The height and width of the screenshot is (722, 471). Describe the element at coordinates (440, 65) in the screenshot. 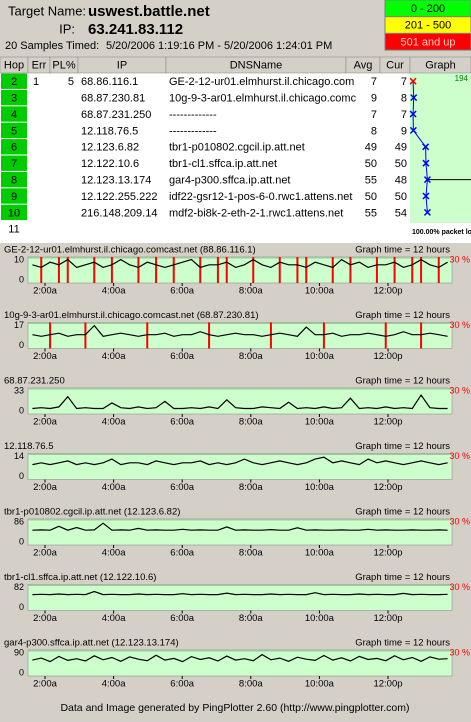

I see `column-header` at that location.